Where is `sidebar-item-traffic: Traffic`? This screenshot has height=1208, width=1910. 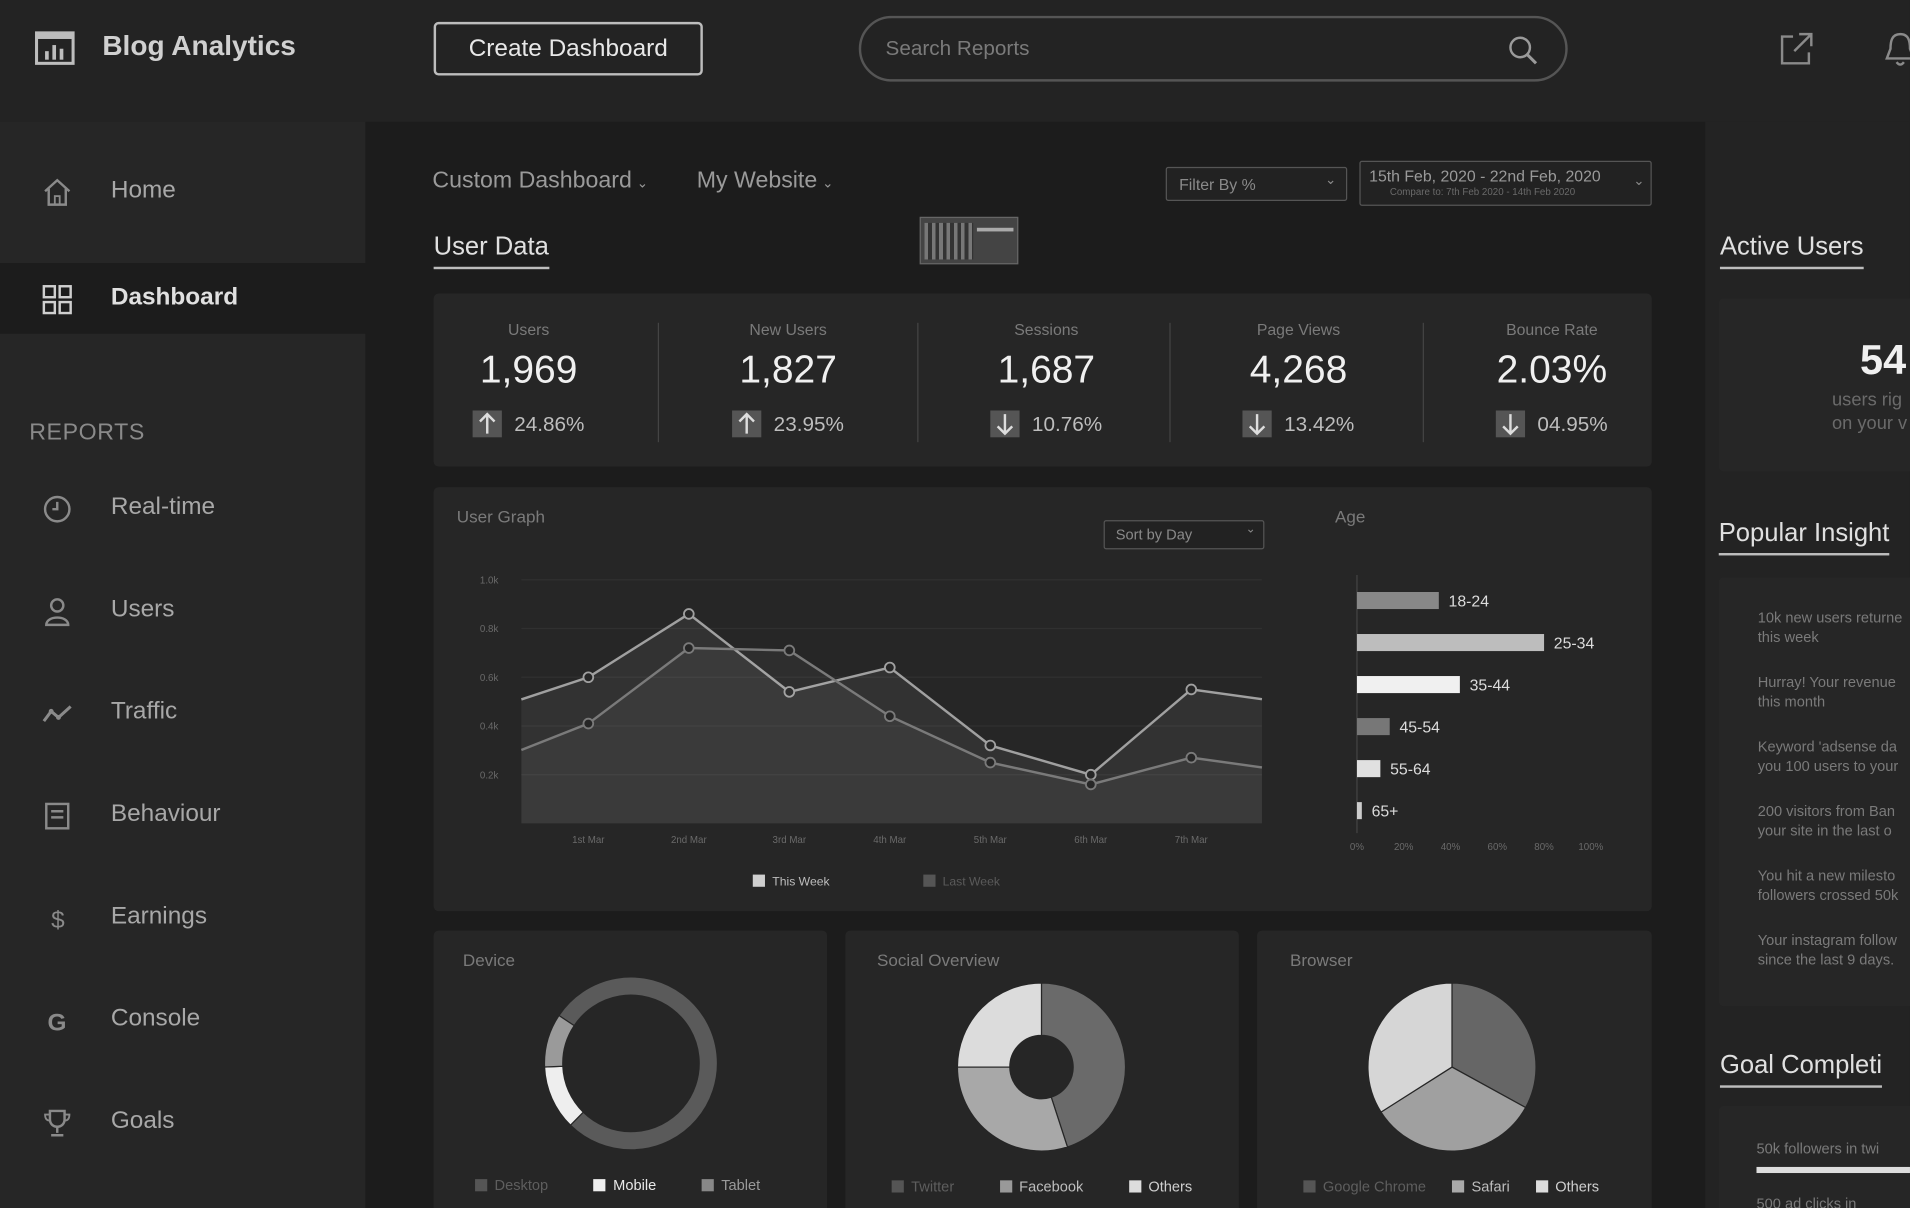 sidebar-item-traffic: Traffic is located at coordinates (182, 712).